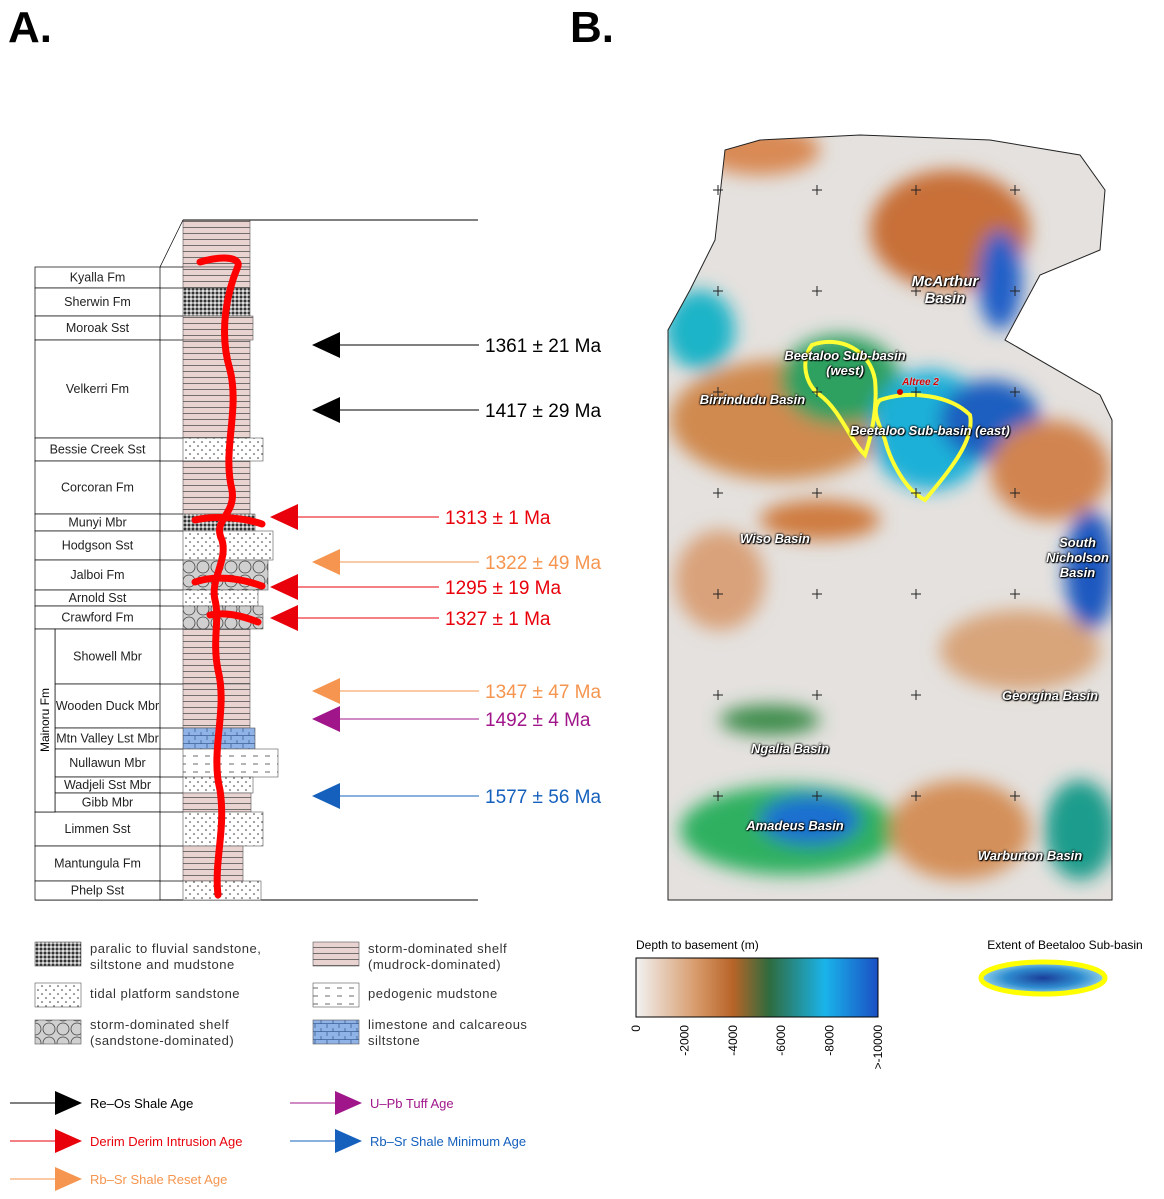 The width and height of the screenshot is (1164, 1199). Describe the element at coordinates (503, 588) in the screenshot. I see `age-label: 1295 ± 19 Ma` at that location.